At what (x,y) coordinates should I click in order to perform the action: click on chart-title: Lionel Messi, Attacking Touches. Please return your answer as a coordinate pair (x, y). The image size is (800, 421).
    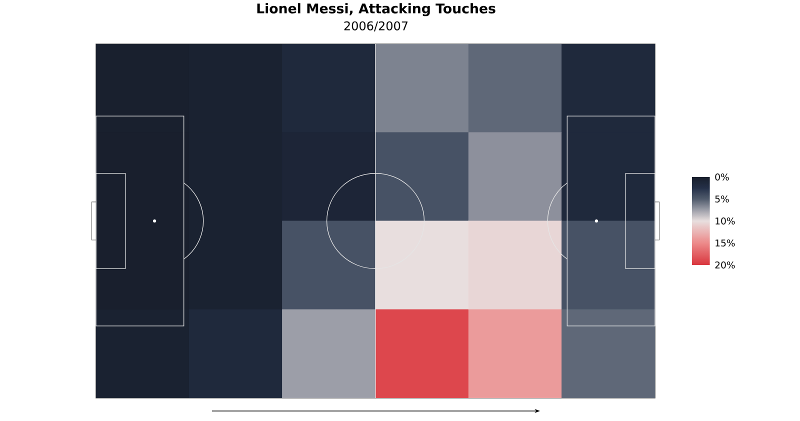
    Looking at the image, I should click on (376, 9).